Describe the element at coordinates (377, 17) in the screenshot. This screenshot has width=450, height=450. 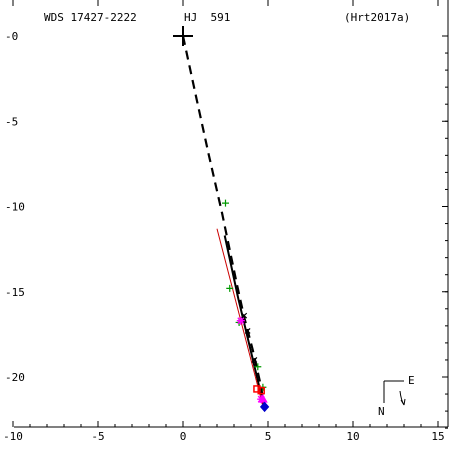
I see `header-reference-label: (Hrt2017a)` at that location.